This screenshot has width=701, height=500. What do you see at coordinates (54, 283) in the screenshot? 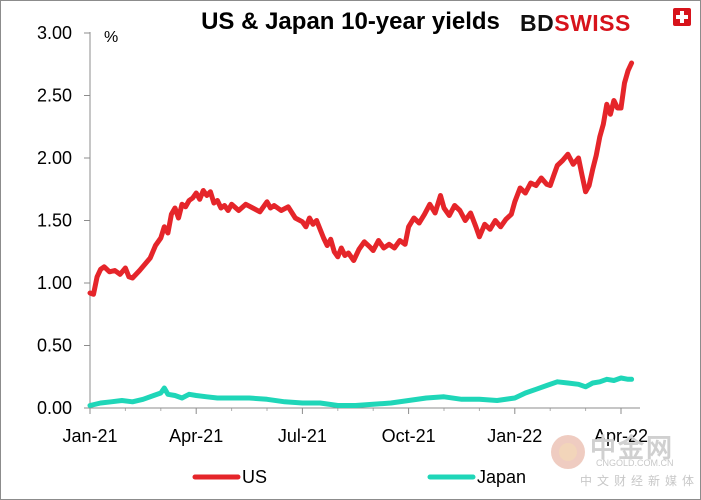
I see `y-tick-label: 1.00` at bounding box center [54, 283].